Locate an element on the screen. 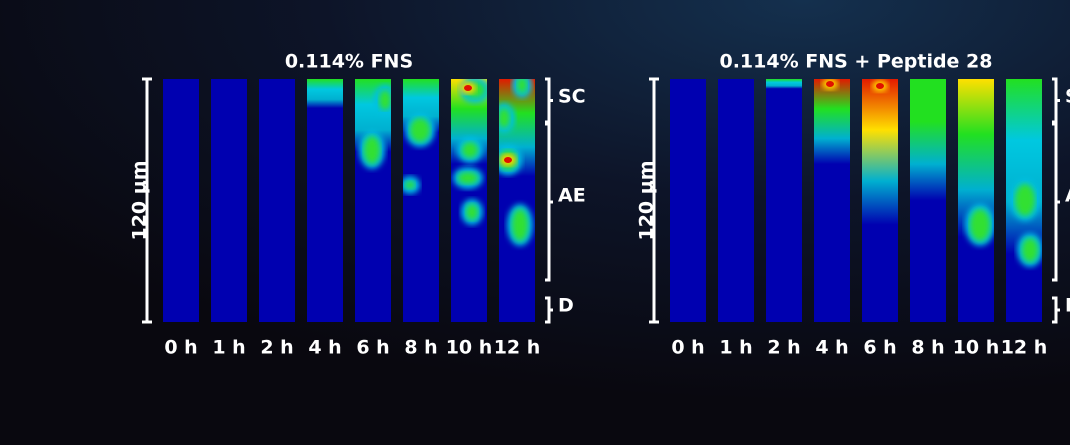  panel-title: 0.114% FNS is located at coordinates (349, 62).